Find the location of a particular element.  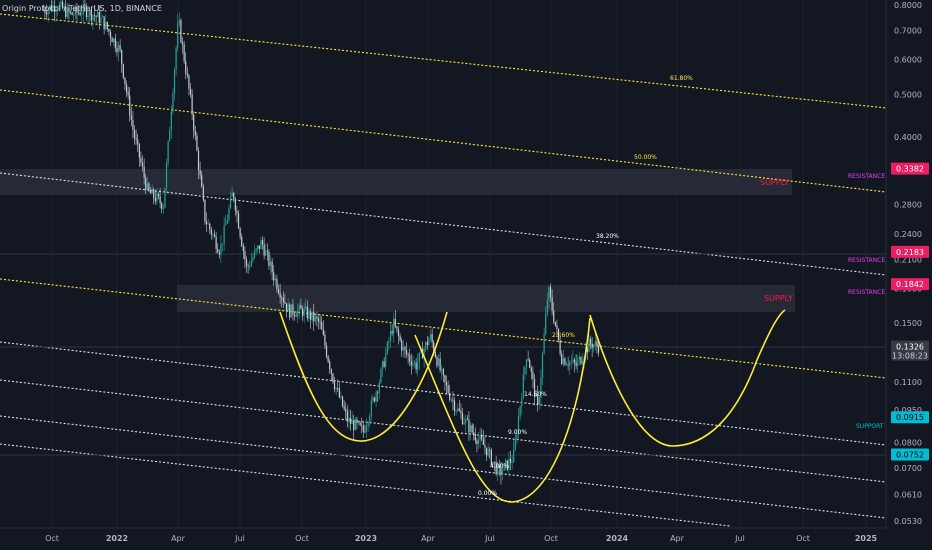

svg-text: 0.1842 is located at coordinates (910, 284).